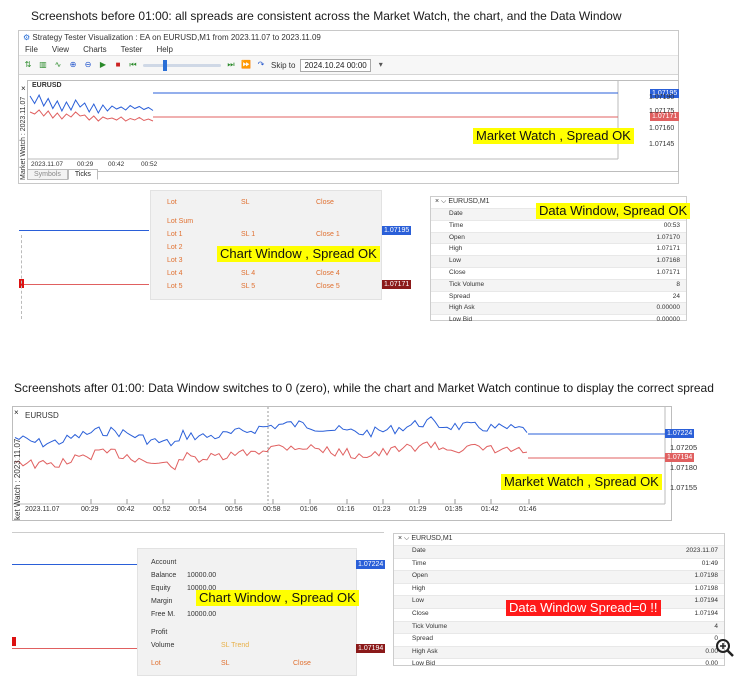 This screenshot has width=750, height=677. Describe the element at coordinates (348, 49) in the screenshot. I see `menu-bar: File View Charts Tester Help` at that location.